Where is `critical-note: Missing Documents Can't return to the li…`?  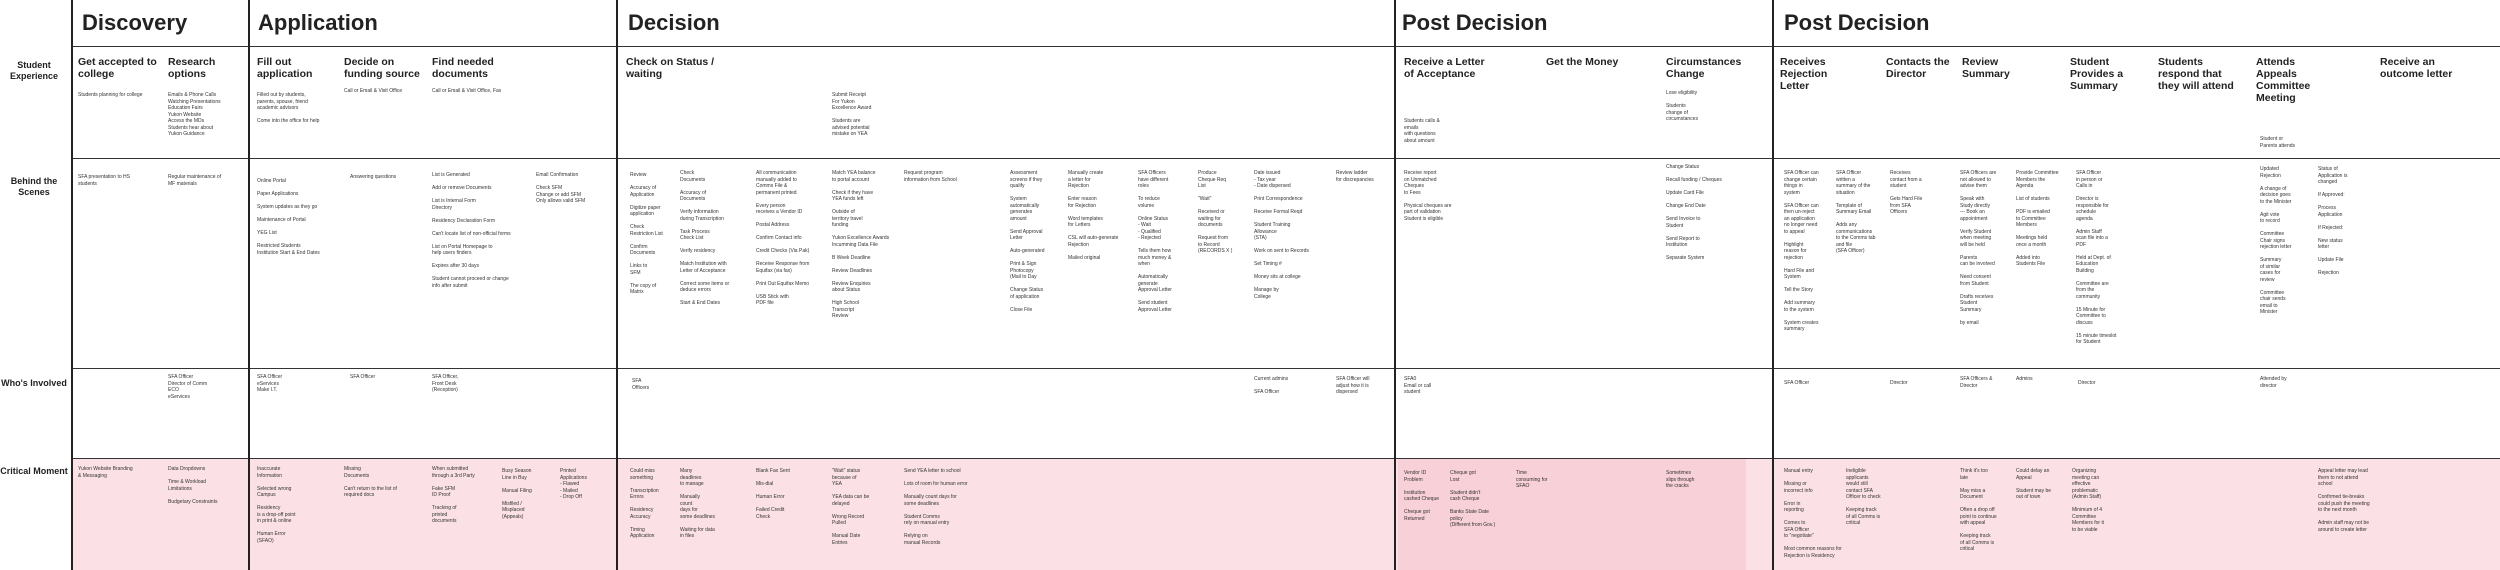
critical-note: Missing Documents Can't return to the li… is located at coordinates (370, 482).